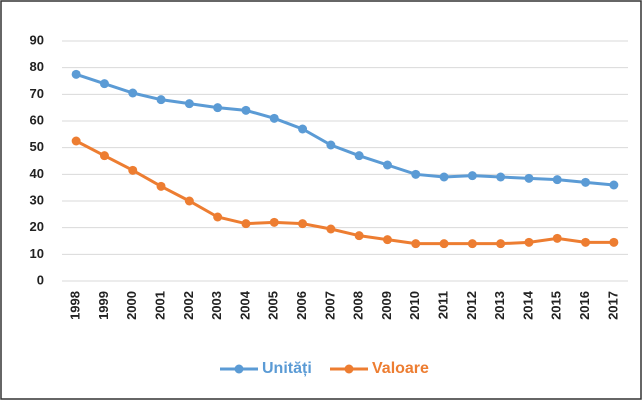  I want to click on y-tick-label: 50, so click(37, 146).